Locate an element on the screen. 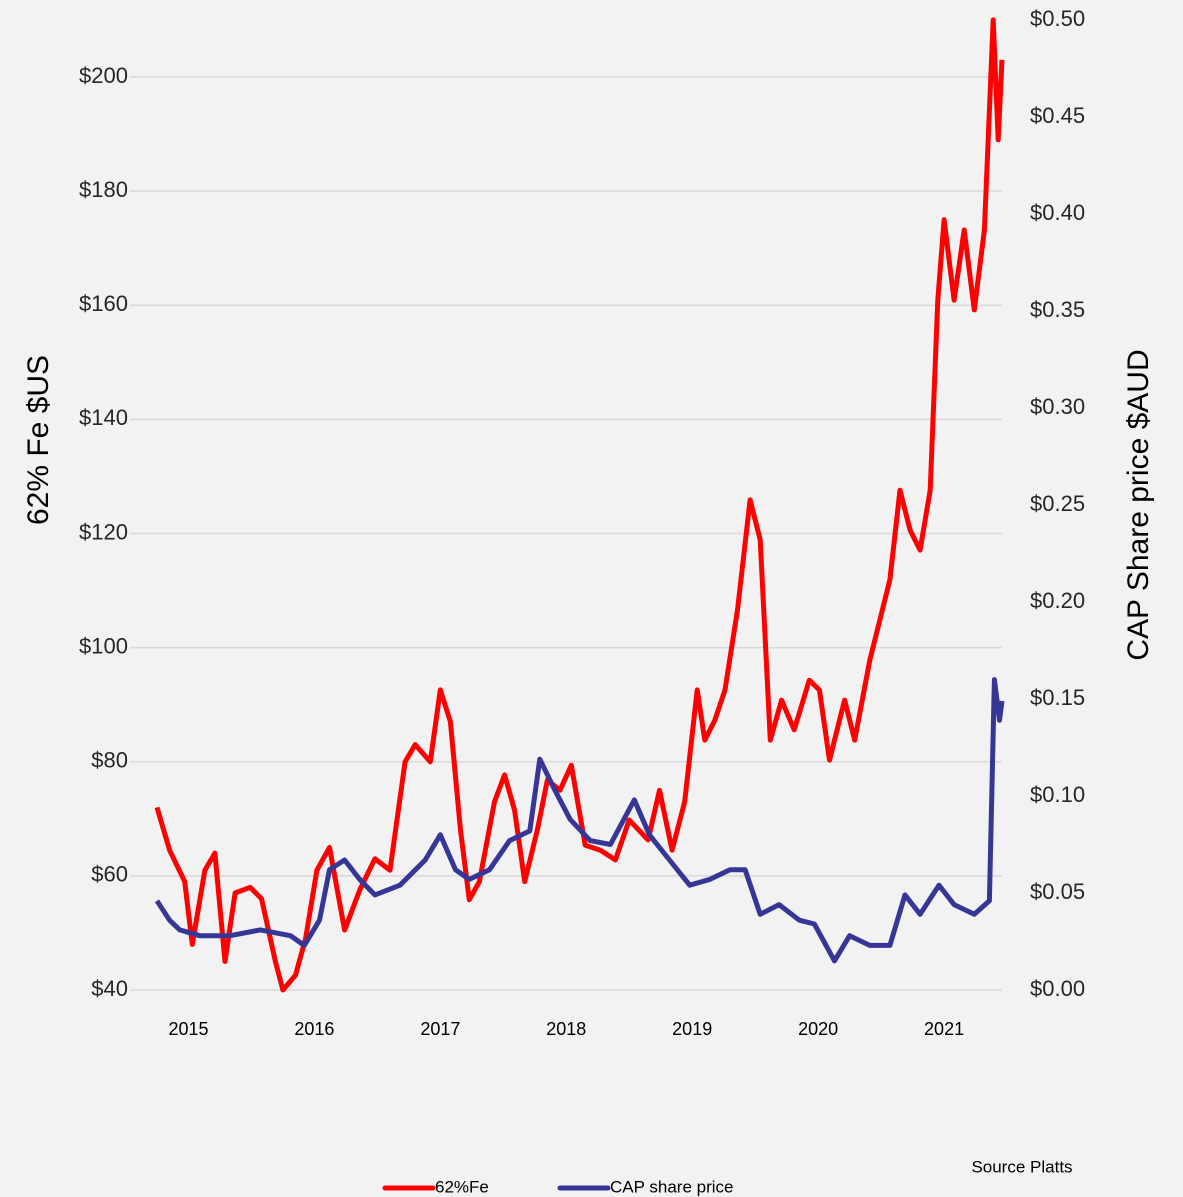 This screenshot has height=1197, width=1183. y2-tick-label: $0.45 is located at coordinates (1057, 115).